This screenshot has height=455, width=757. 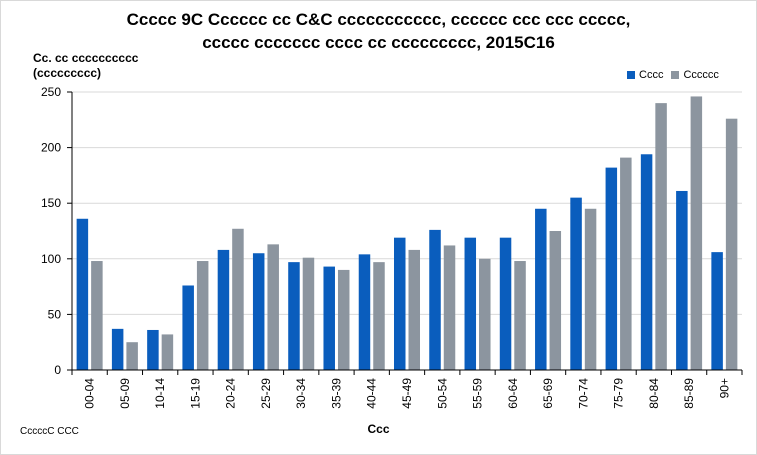 What do you see at coordinates (231, 393) in the screenshot?
I see `x-tick-label: 20-24` at bounding box center [231, 393].